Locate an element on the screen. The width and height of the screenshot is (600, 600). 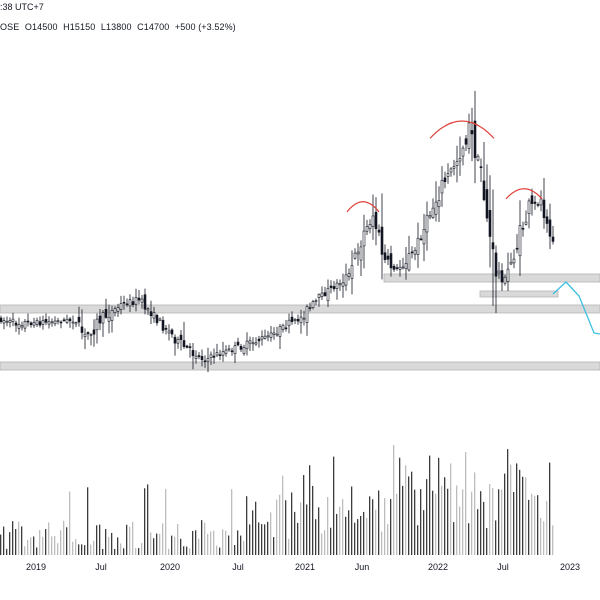
time-axis: 2019 Jul 2020 Jul 2021 Jun 2022 Jul 2023 is located at coordinates (303, 567).